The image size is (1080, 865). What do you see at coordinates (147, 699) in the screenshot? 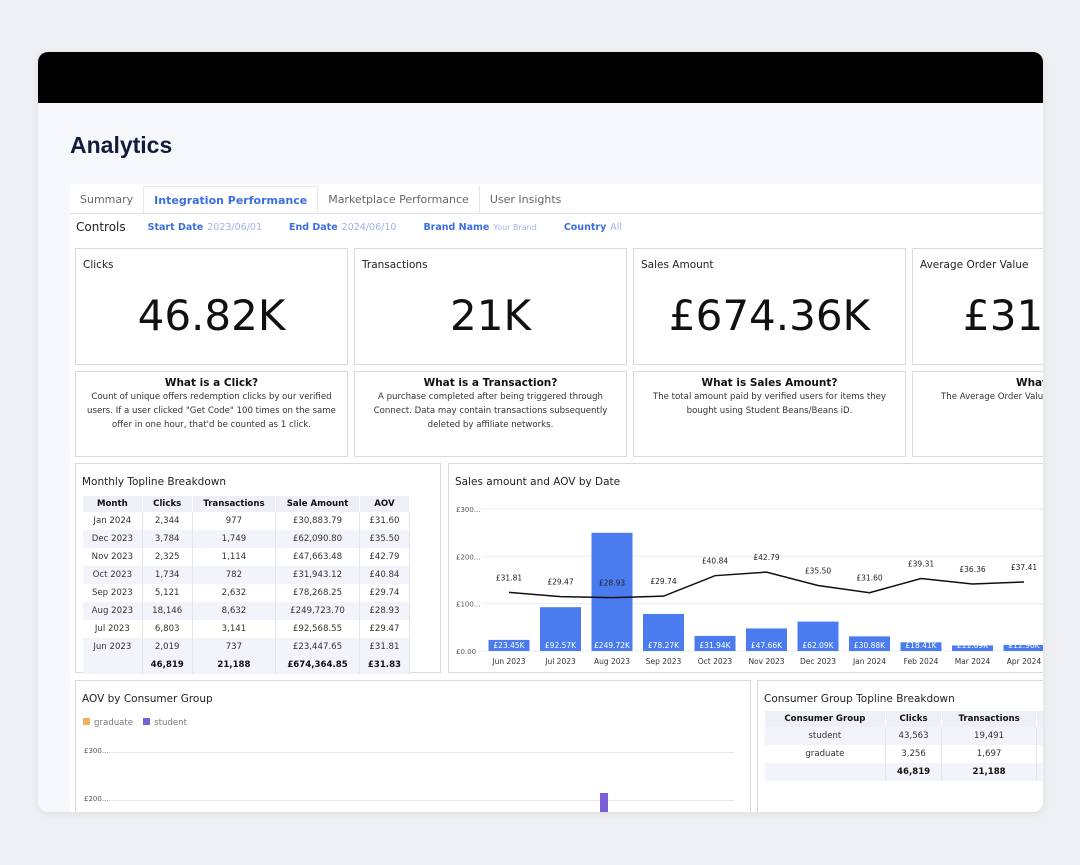
I see `chart-title: AOV by Consumer Group` at bounding box center [147, 699].